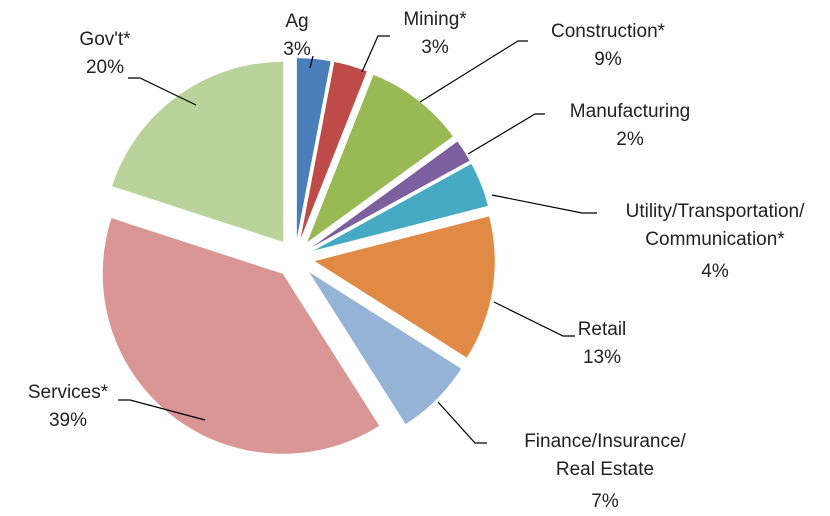  I want to click on slice-value-label: 39%, so click(68, 420).